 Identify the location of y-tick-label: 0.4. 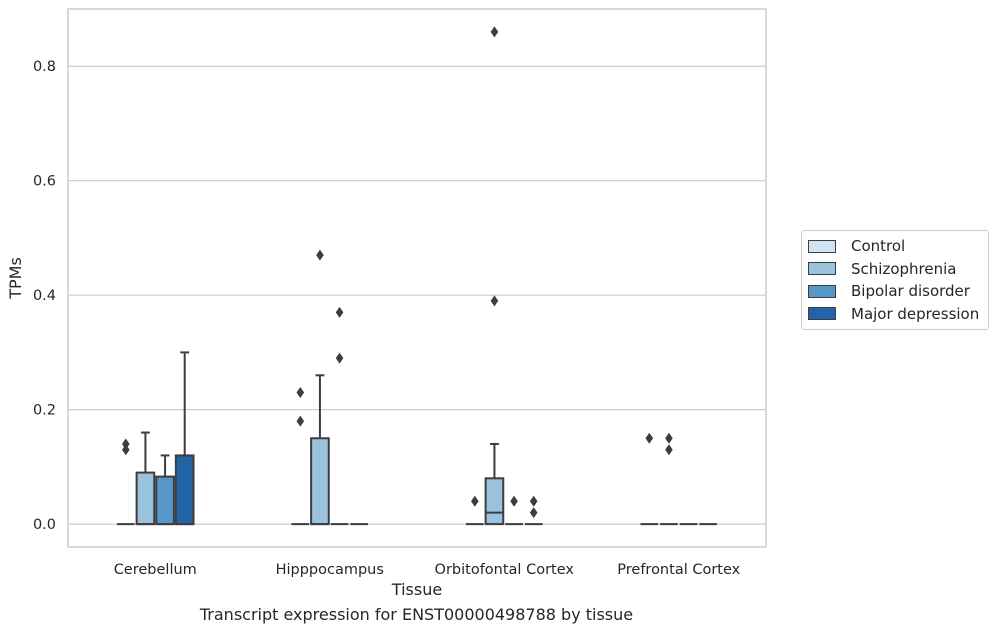
(44, 296).